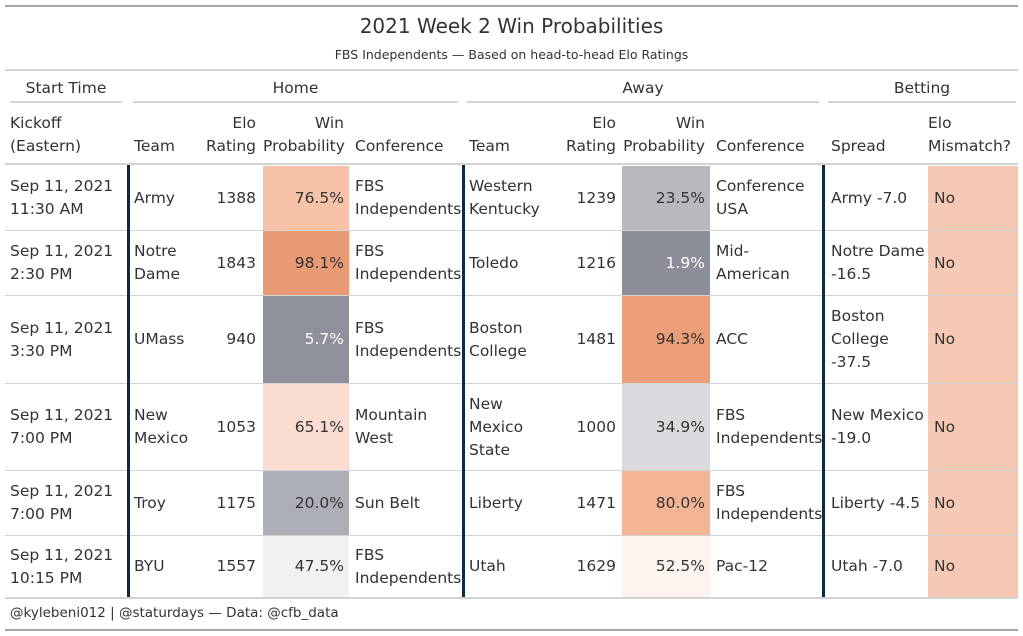 The image size is (1023, 636). I want to click on cell-home-team: Army, so click(154, 197).